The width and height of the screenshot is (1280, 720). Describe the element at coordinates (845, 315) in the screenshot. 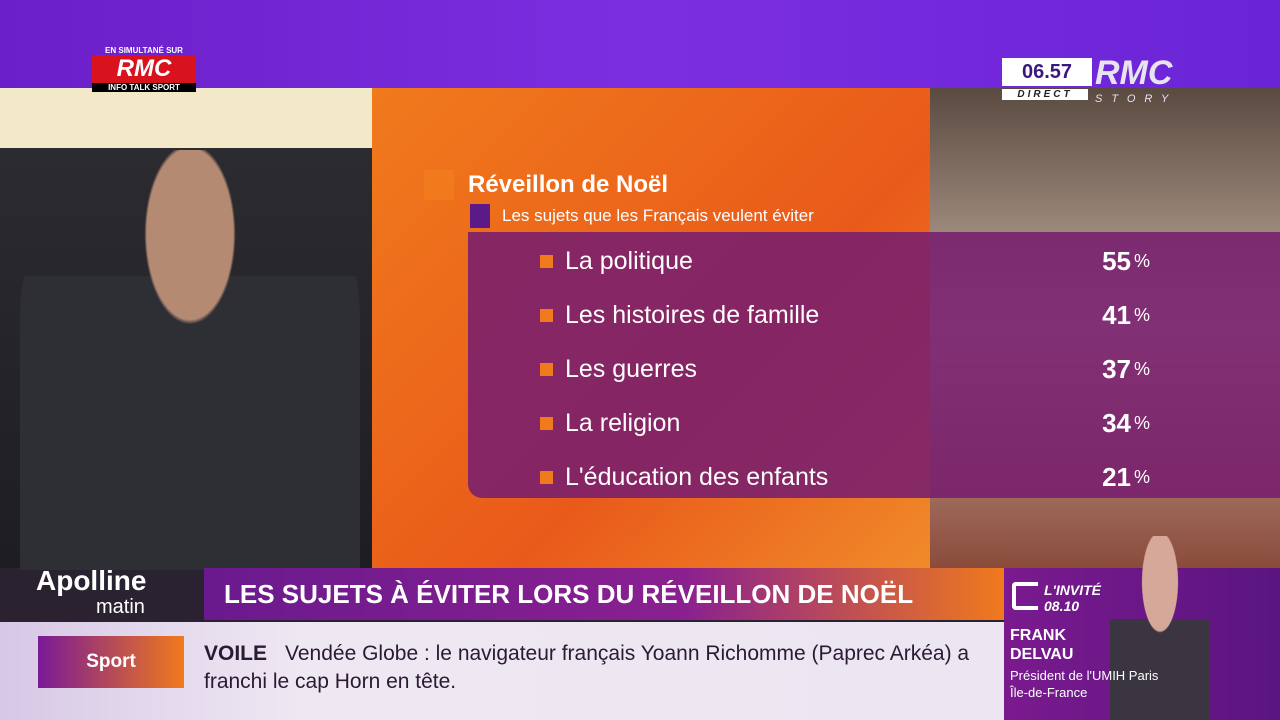

I see `list-item: Les histoires de famille 41%` at that location.